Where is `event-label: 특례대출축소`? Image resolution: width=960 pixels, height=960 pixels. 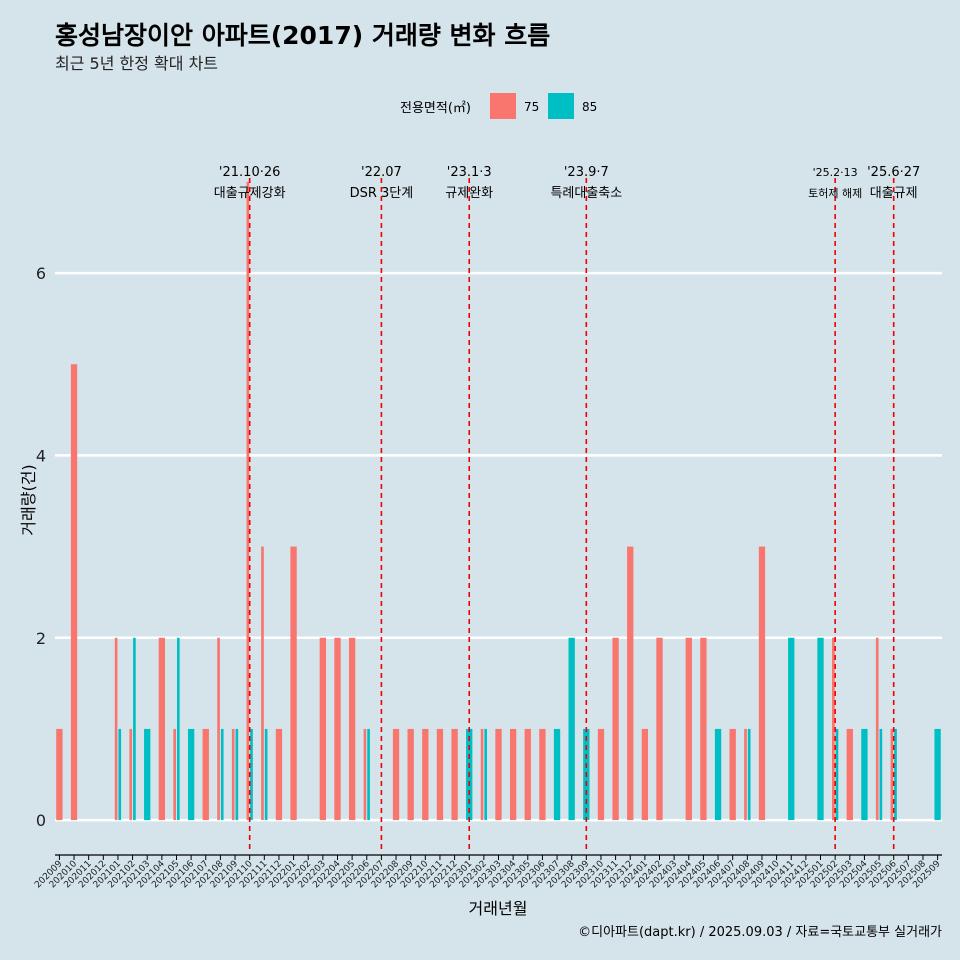 event-label: 특례대출축소 is located at coordinates (586, 193).